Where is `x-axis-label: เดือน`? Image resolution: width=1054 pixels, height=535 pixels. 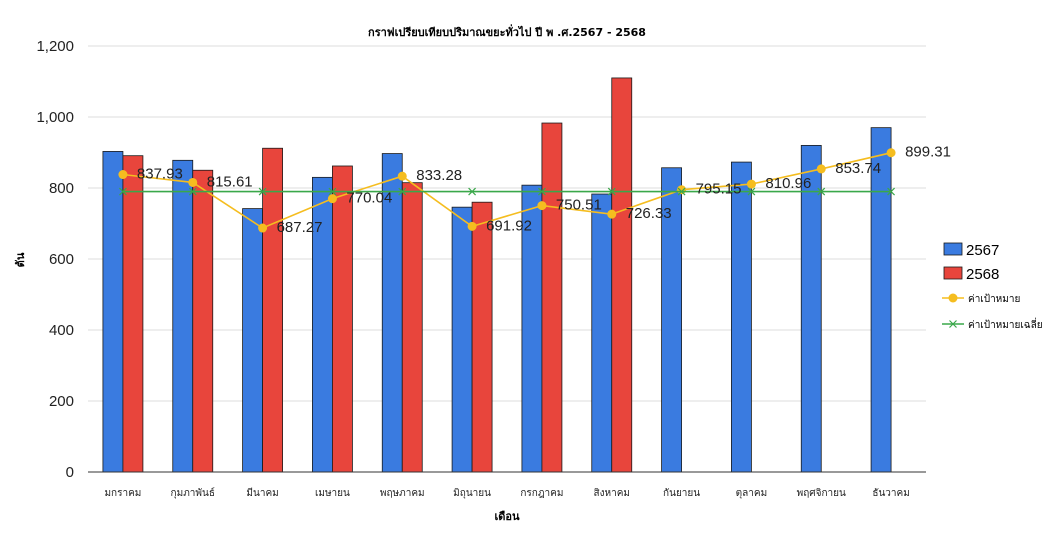 x-axis-label: เดือน is located at coordinates (507, 516).